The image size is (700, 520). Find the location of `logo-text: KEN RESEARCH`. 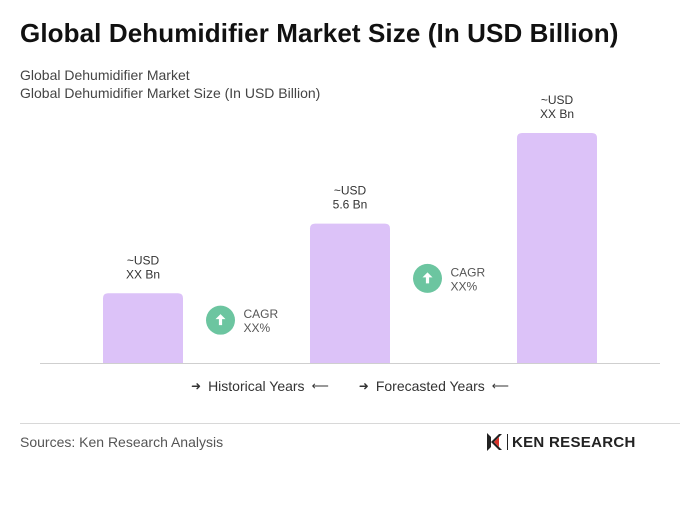

logo-text: KEN RESEARCH is located at coordinates (574, 442).